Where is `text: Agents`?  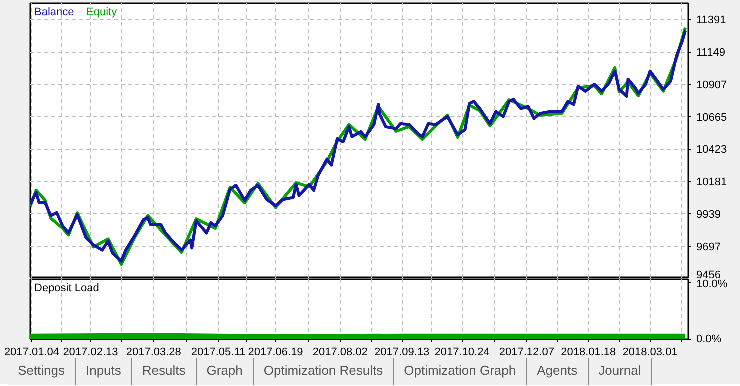 text: Agents is located at coordinates (558, 371).